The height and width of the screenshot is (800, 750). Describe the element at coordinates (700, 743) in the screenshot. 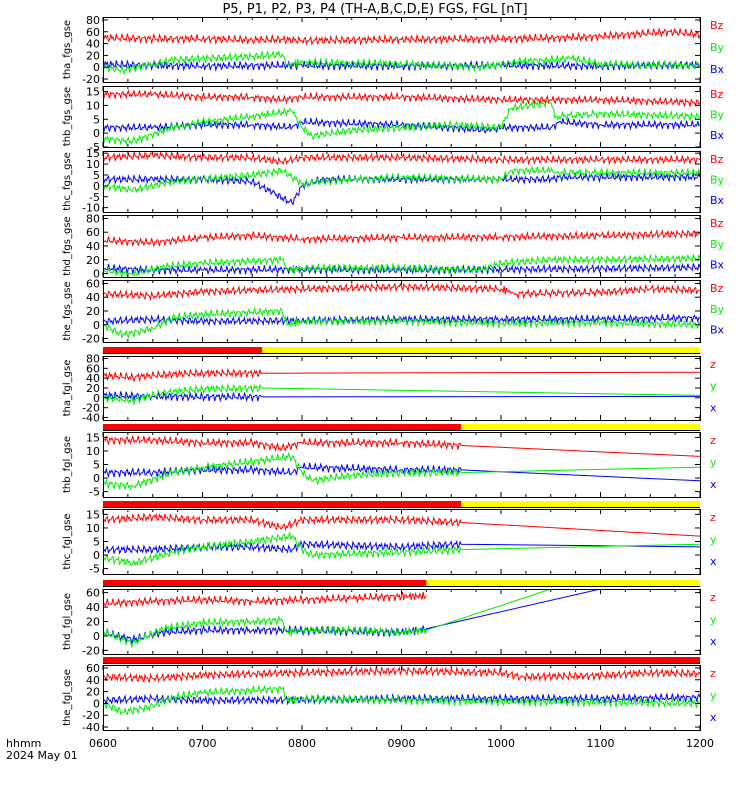

I see `x-tick-label: 1200` at that location.